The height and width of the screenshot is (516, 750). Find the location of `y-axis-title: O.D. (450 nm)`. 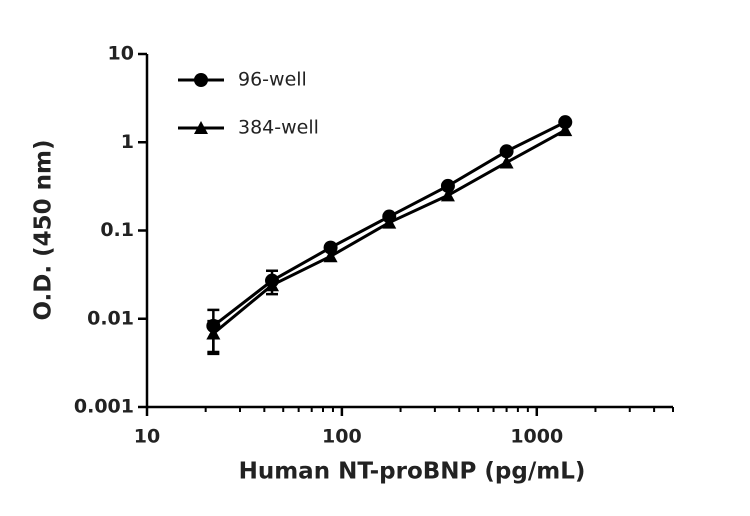

y-axis-title: O.D. (450 nm) is located at coordinates (44, 229).